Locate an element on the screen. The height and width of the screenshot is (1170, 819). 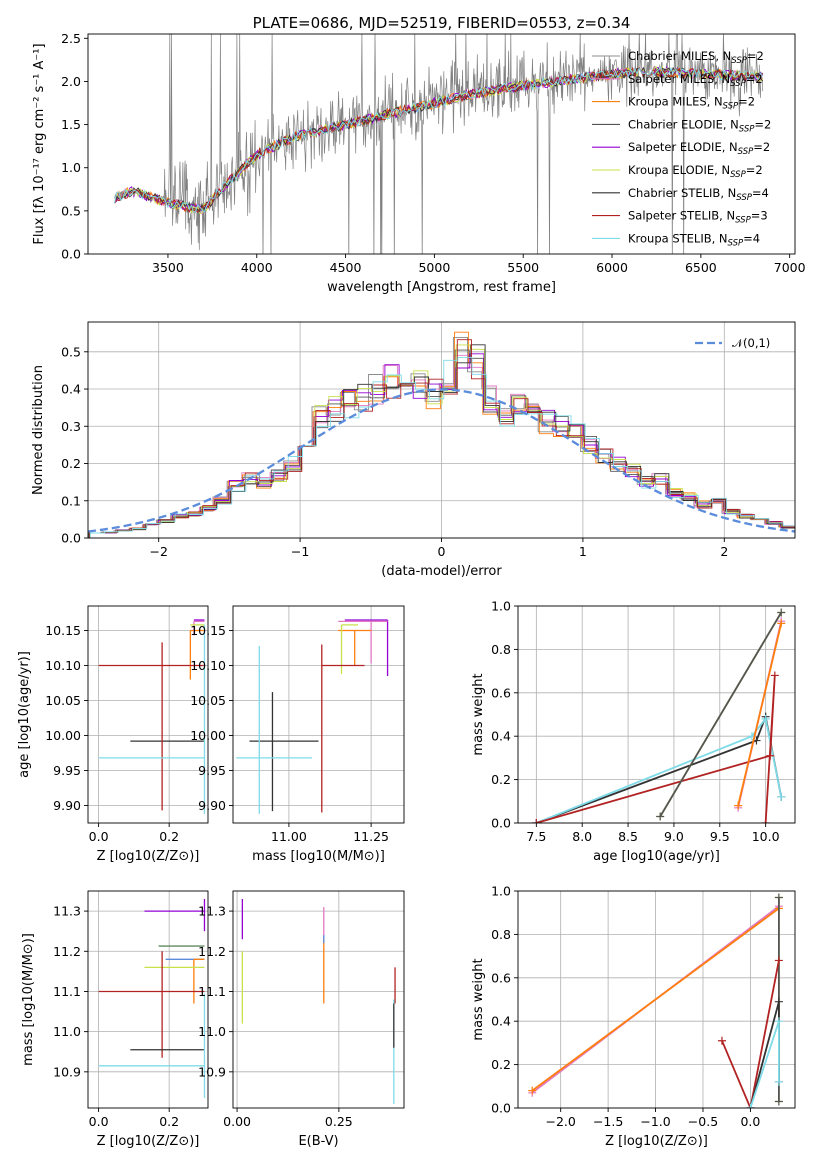
gaussian-curve is located at coordinates (441, 460).